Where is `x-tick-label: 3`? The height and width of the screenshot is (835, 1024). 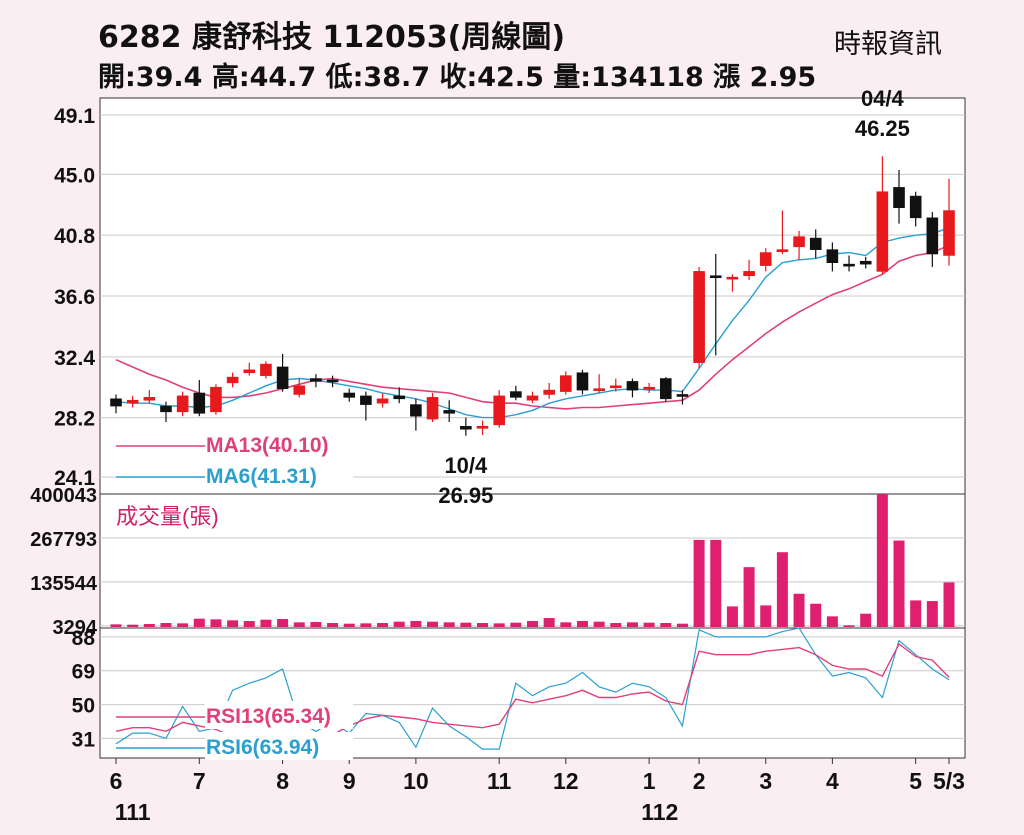
x-tick-label: 3 is located at coordinates (765, 781).